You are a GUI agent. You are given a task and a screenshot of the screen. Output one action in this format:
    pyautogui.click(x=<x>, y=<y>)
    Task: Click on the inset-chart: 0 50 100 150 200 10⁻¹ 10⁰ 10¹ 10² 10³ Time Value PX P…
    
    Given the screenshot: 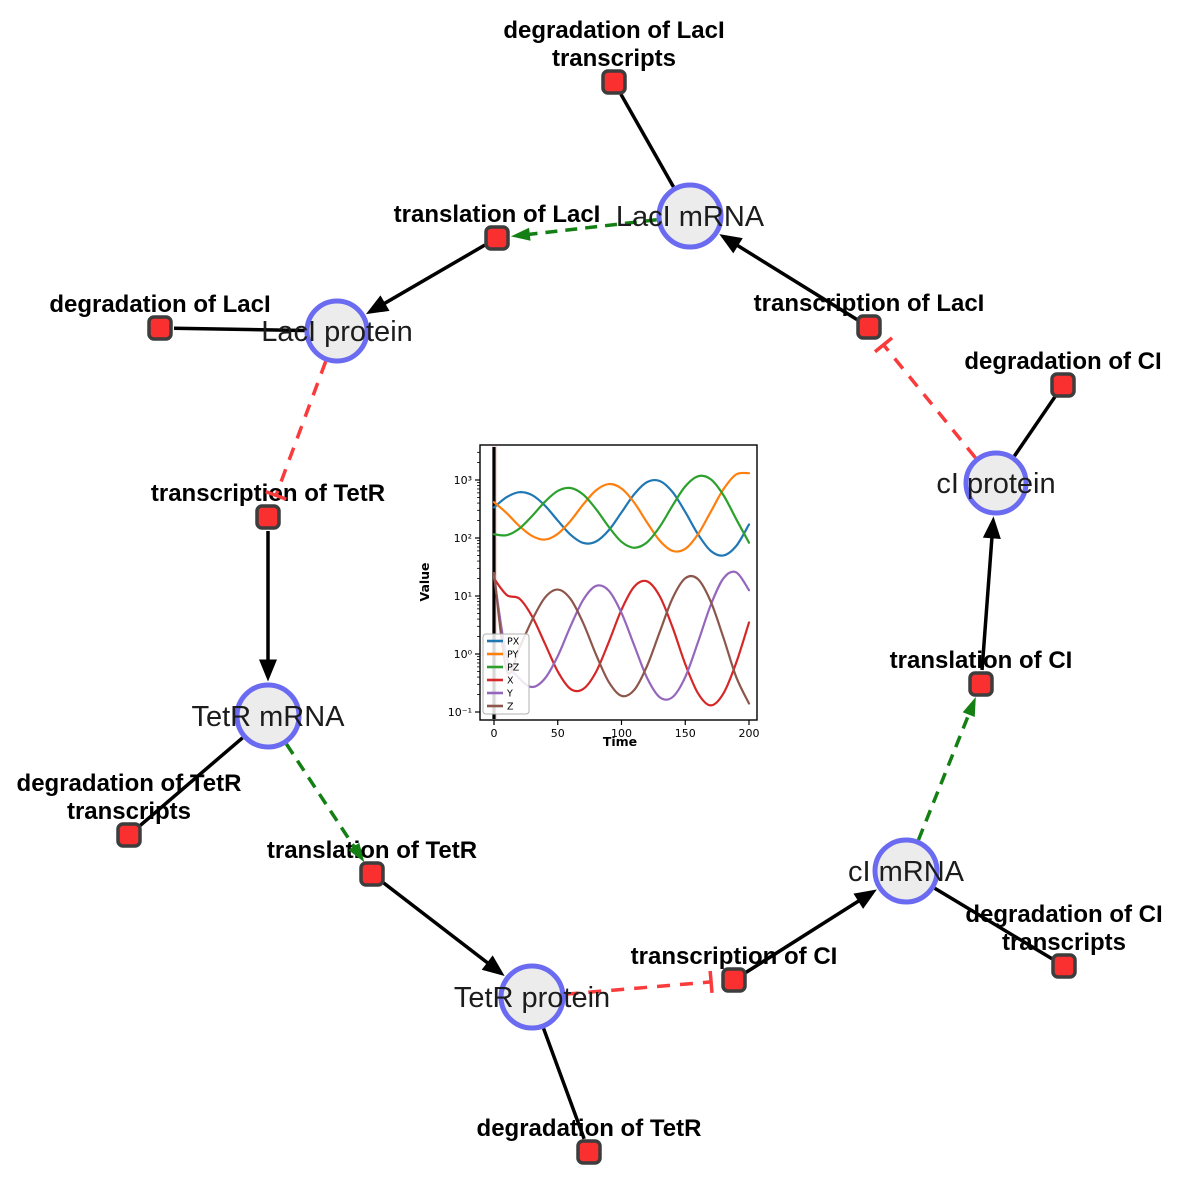 What is the action you would take?
    pyautogui.click(x=588, y=596)
    